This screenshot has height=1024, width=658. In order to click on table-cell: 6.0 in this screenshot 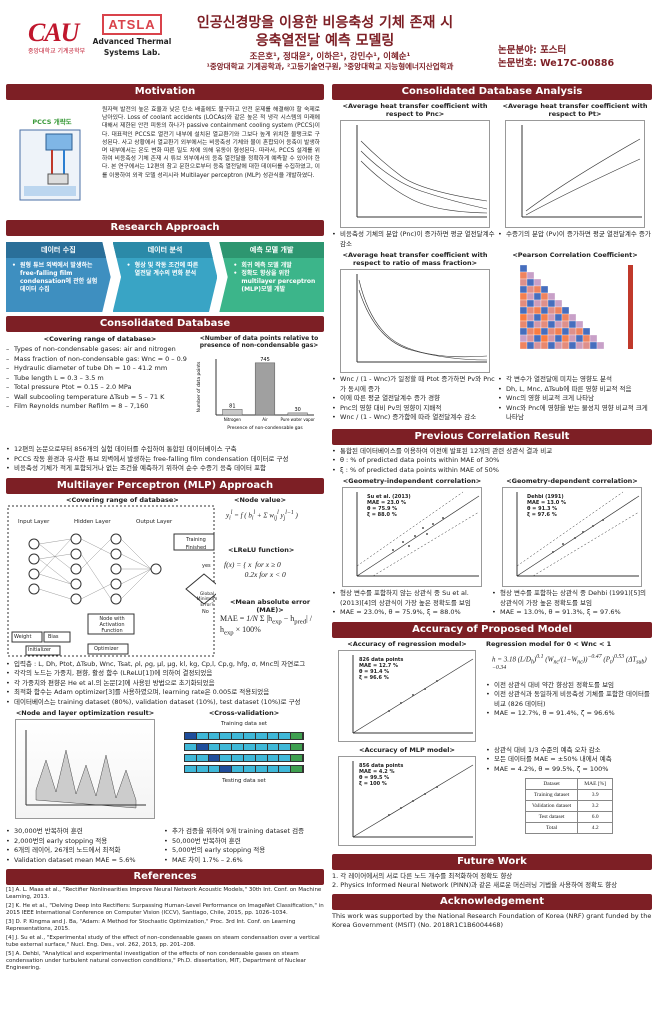, I will do `click(595, 817)`.